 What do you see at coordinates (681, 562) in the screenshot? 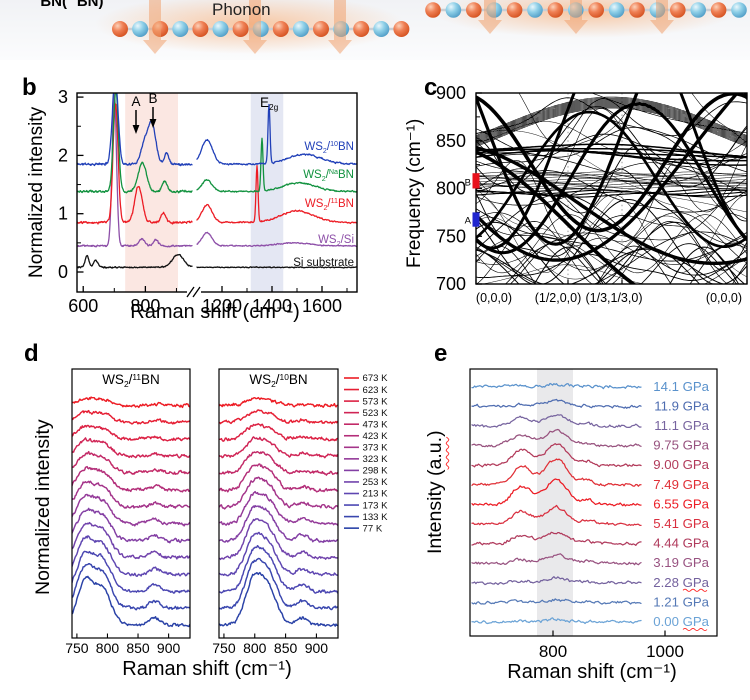
I see `pressure-label: 3.19 GPa` at bounding box center [681, 562].